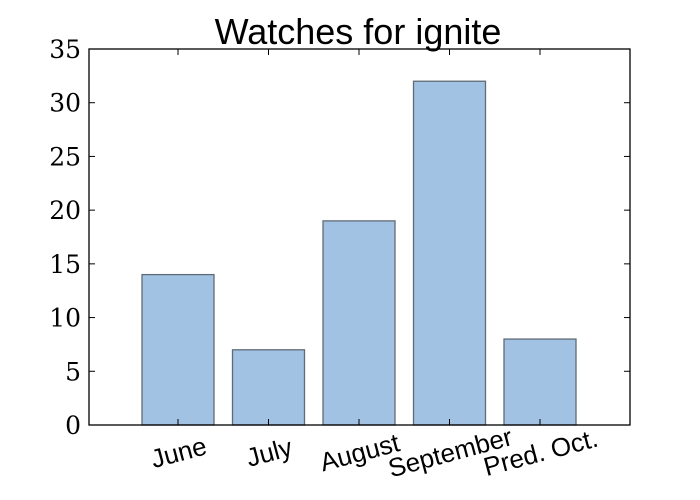  I want to click on x-tick-label: July, so click(269, 452).